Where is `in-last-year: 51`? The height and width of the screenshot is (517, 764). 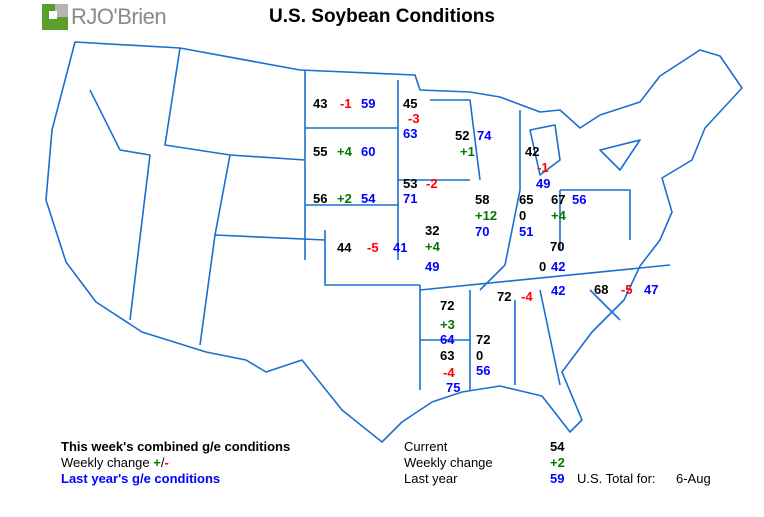 in-last-year: 51 is located at coordinates (526, 231).